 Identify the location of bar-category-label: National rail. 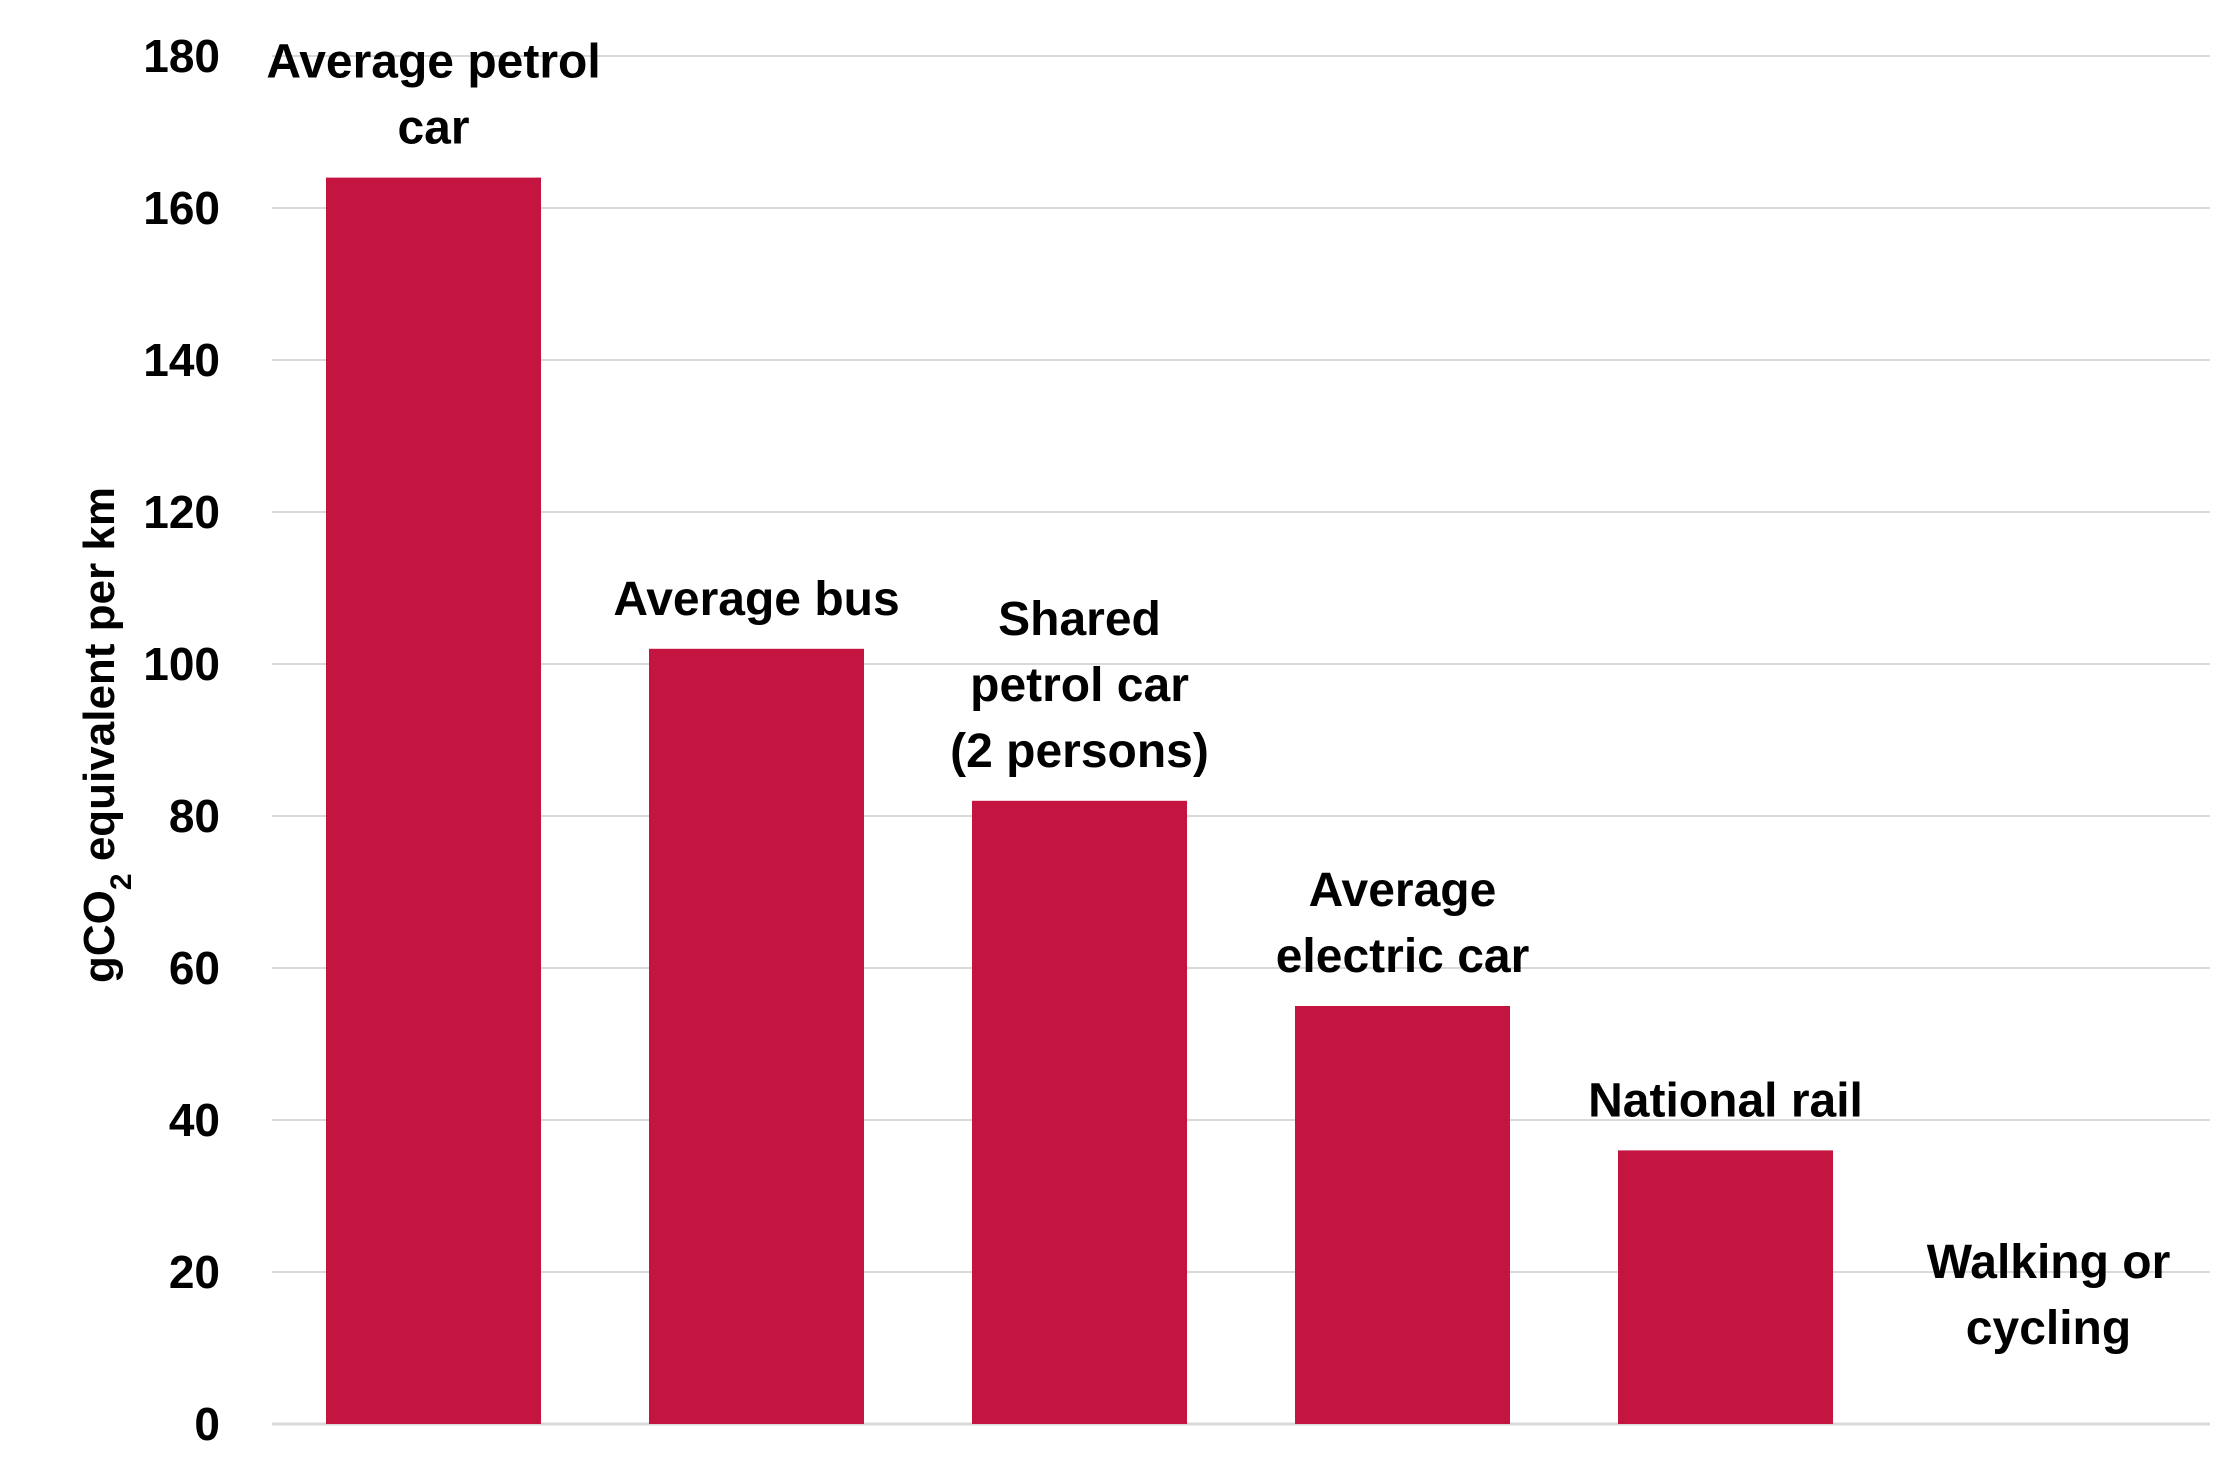
(1725, 1100).